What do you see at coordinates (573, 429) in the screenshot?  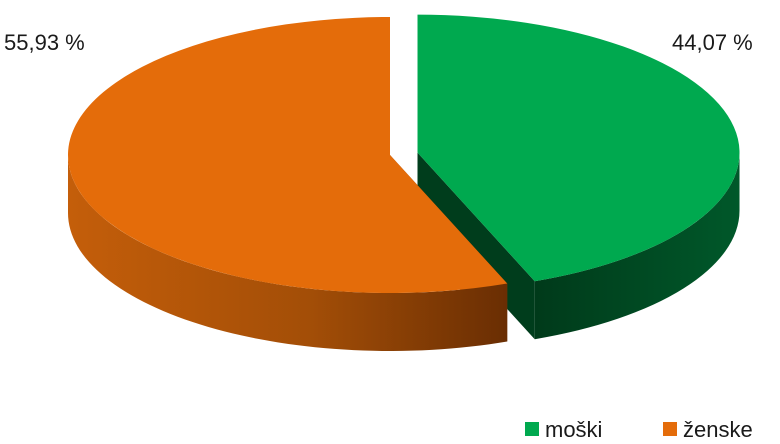 I see `legend-label-moski: moški` at bounding box center [573, 429].